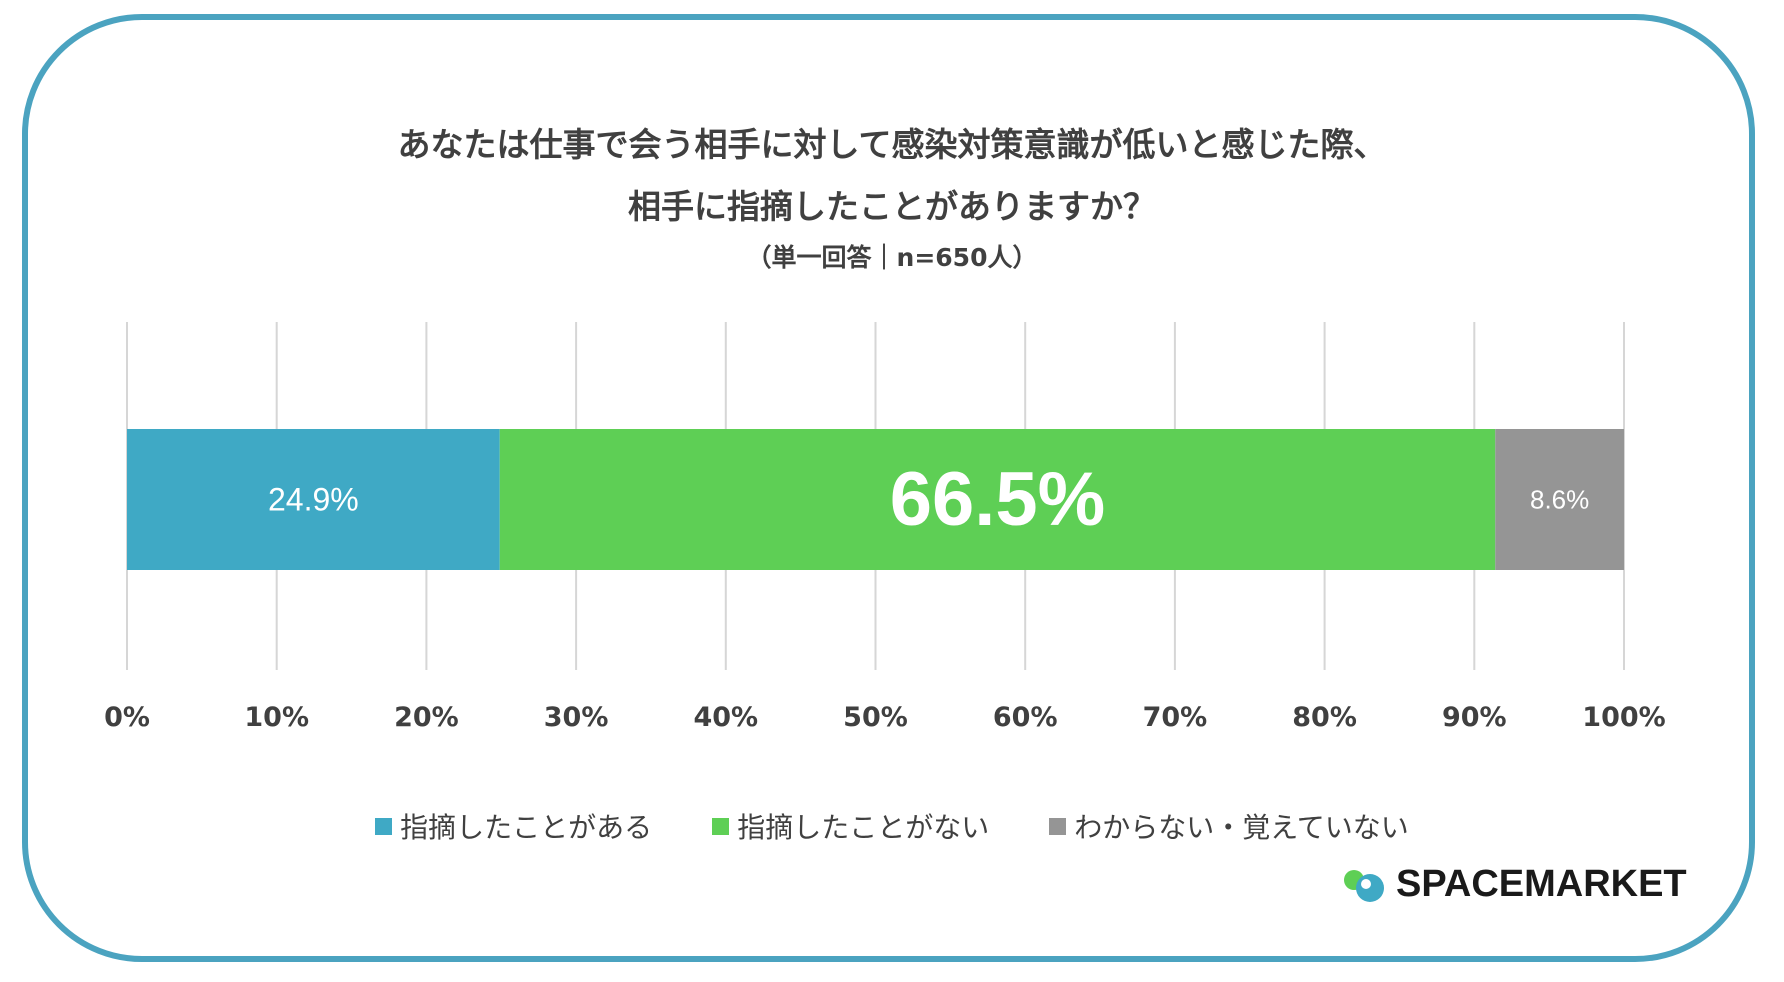 Image resolution: width=1784 pixels, height=982 pixels. What do you see at coordinates (576, 717) in the screenshot?
I see `x-tick-label: 30%` at bounding box center [576, 717].